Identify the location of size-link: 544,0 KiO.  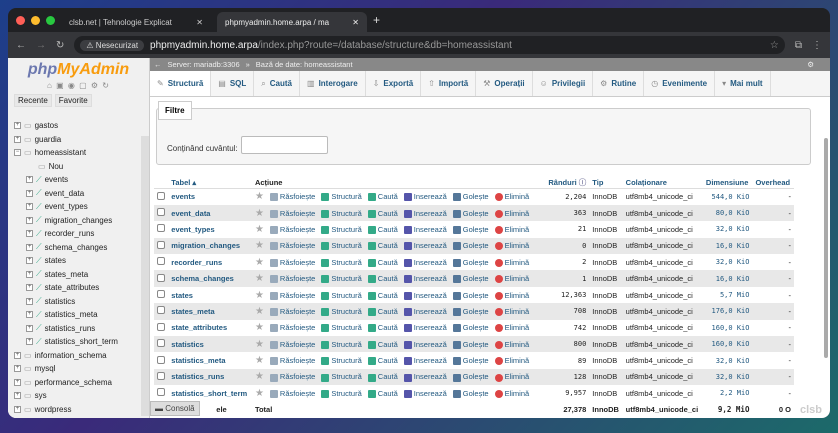
(730, 196).